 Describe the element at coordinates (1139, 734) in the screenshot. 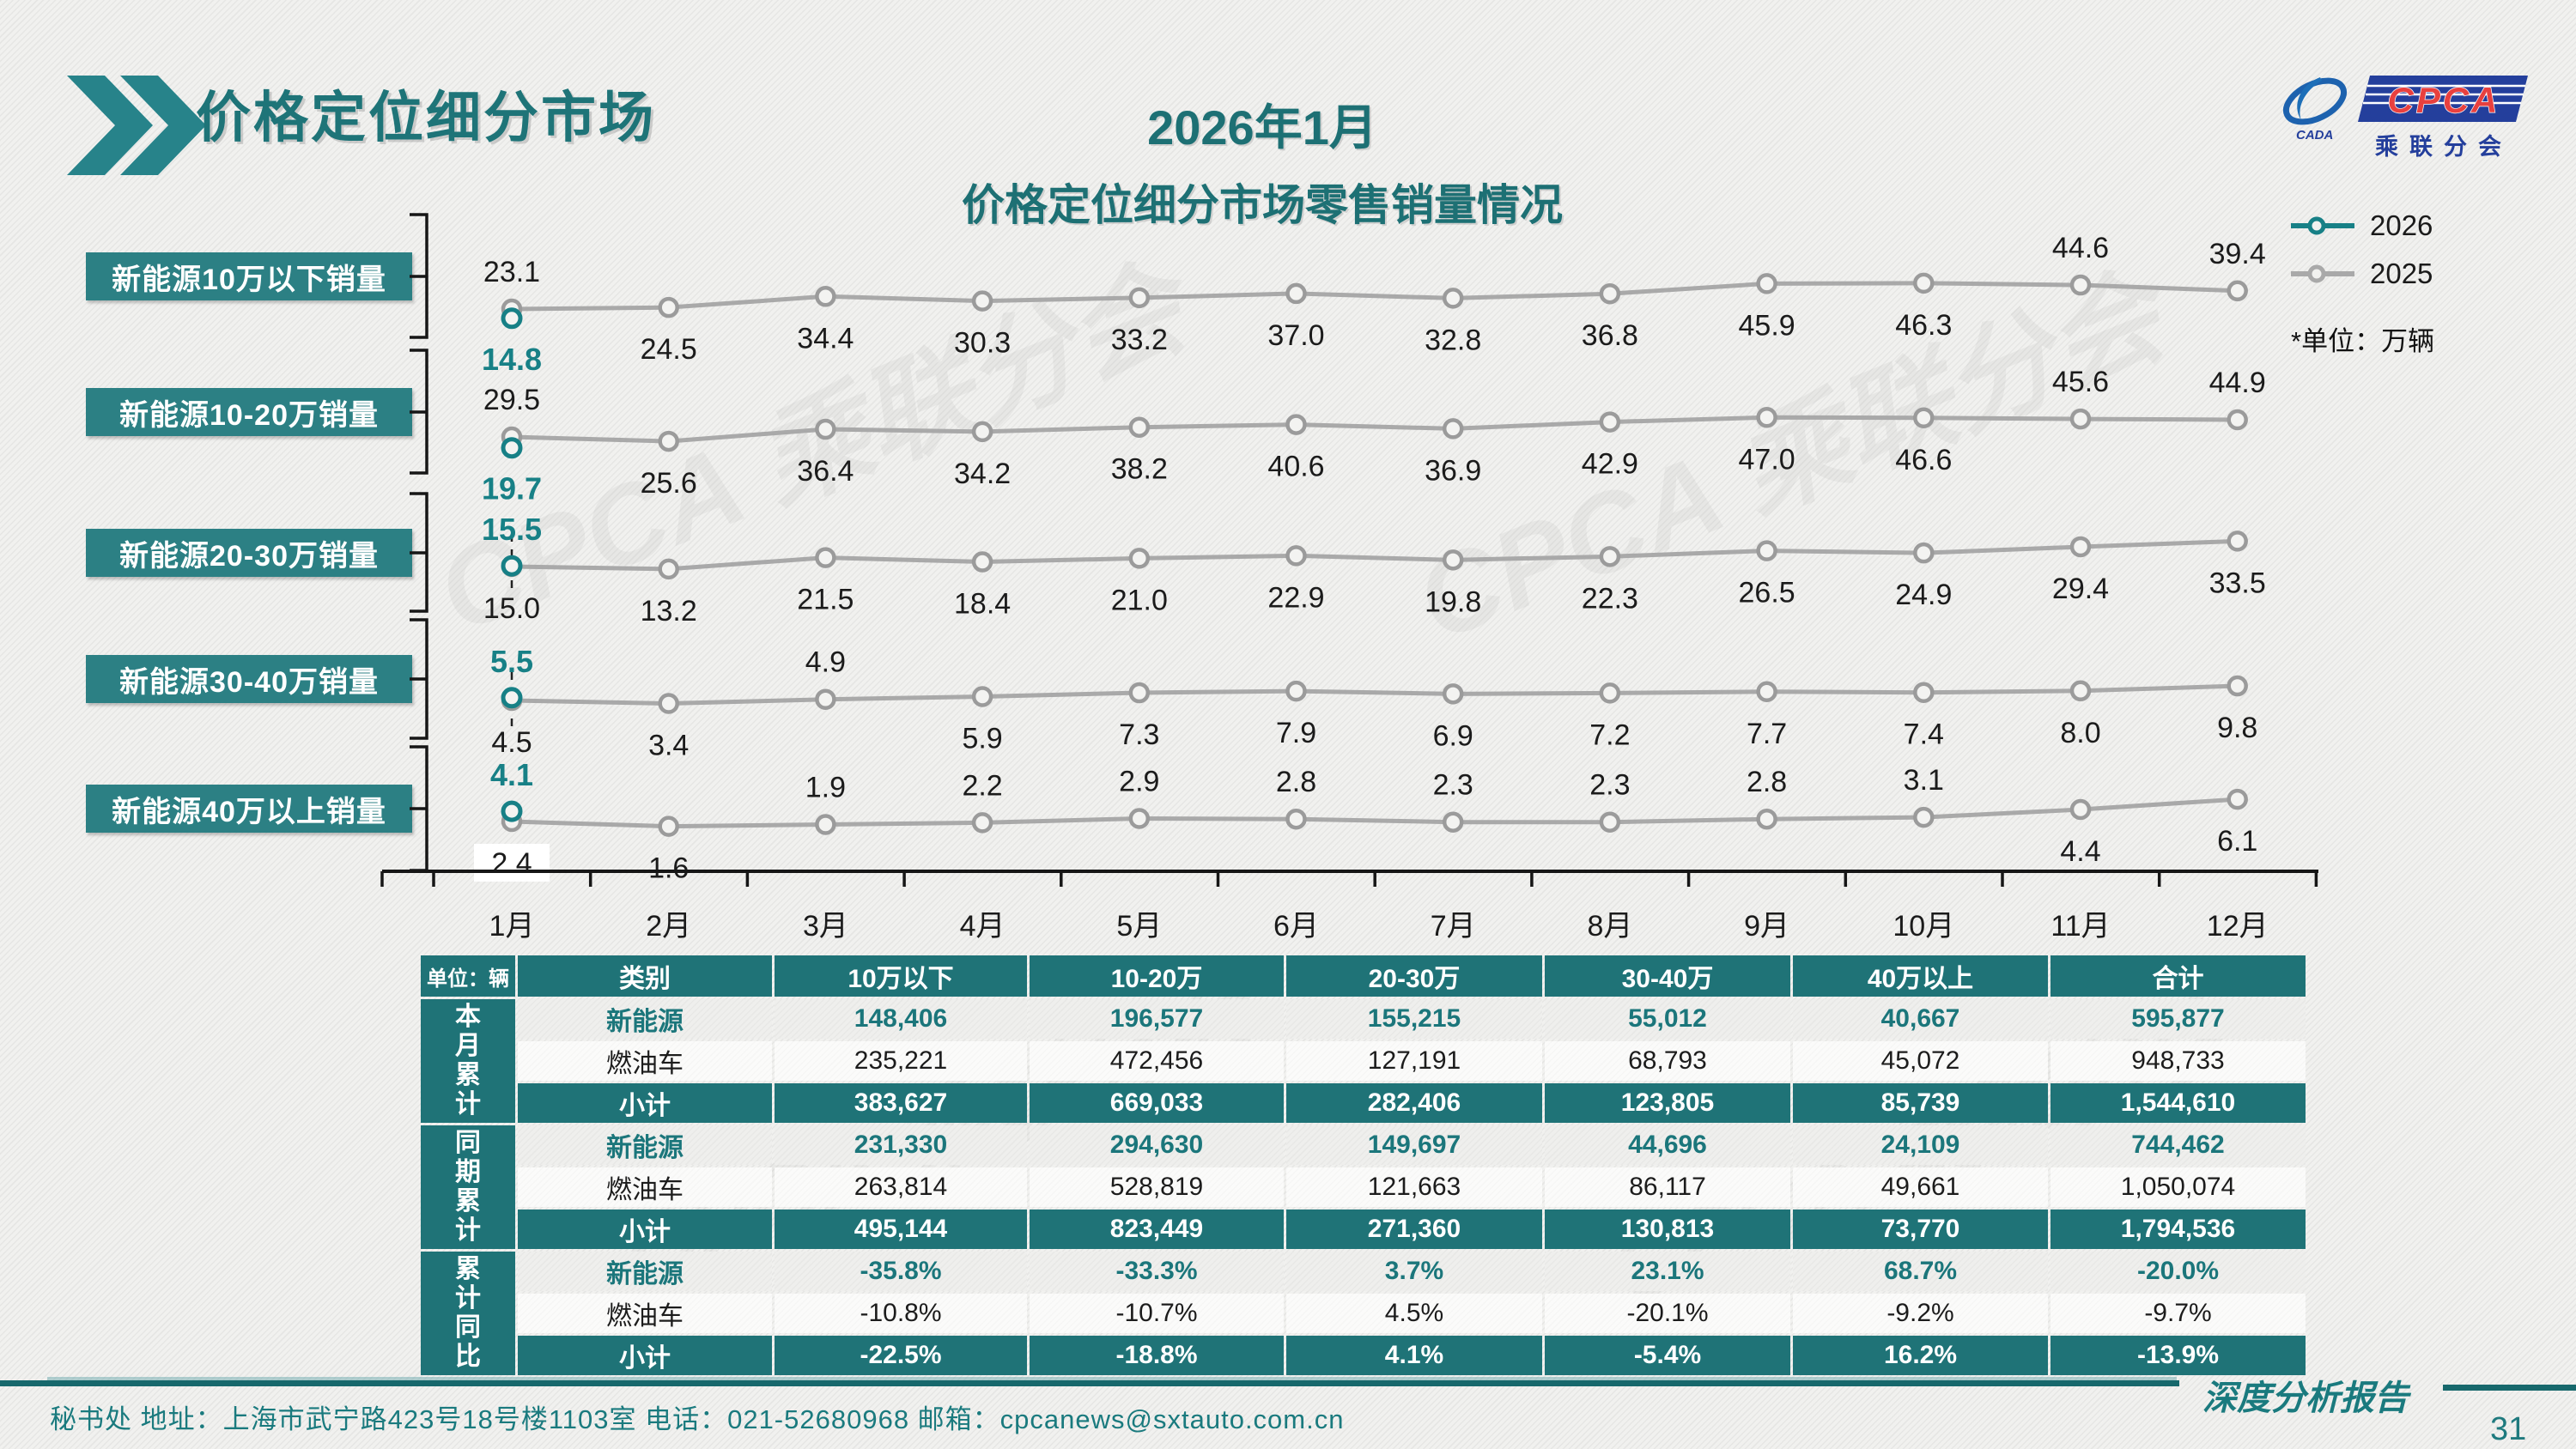

I see `data-label-2025: 7.3` at that location.